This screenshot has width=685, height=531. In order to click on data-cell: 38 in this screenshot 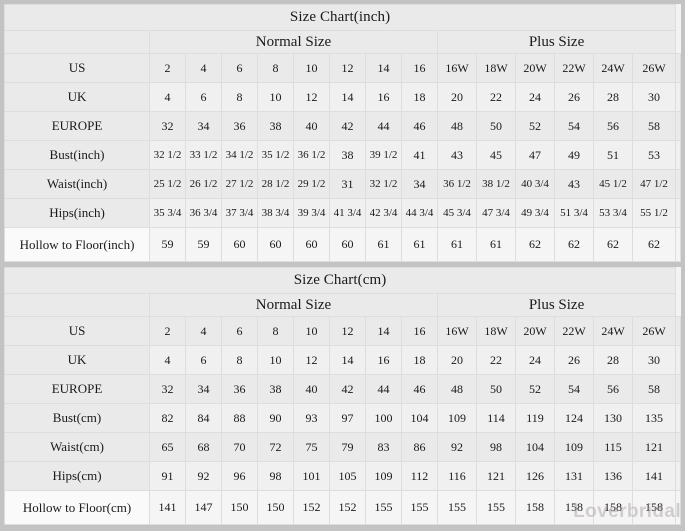, I will do `click(275, 389)`.